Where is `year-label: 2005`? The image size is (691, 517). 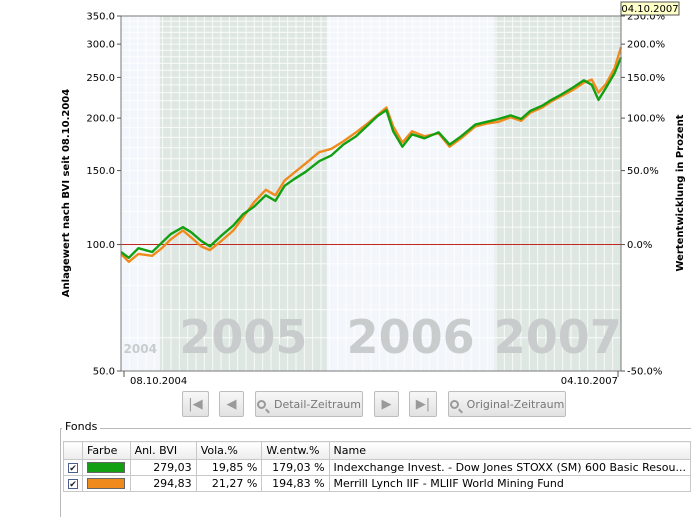 year-label: 2005 is located at coordinates (243, 337).